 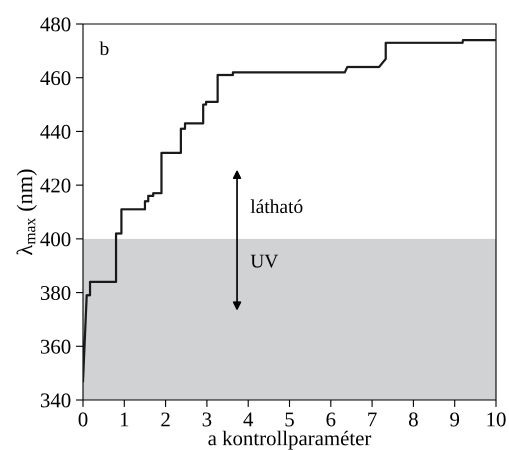 What do you see at coordinates (290, 419) in the screenshot?
I see `x-tick-label: 5` at bounding box center [290, 419].